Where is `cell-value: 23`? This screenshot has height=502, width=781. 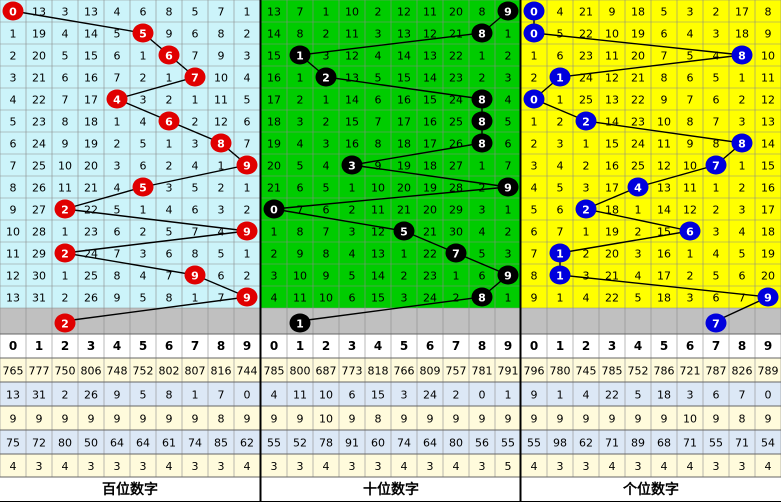 cell-value: 23 is located at coordinates (430, 276).